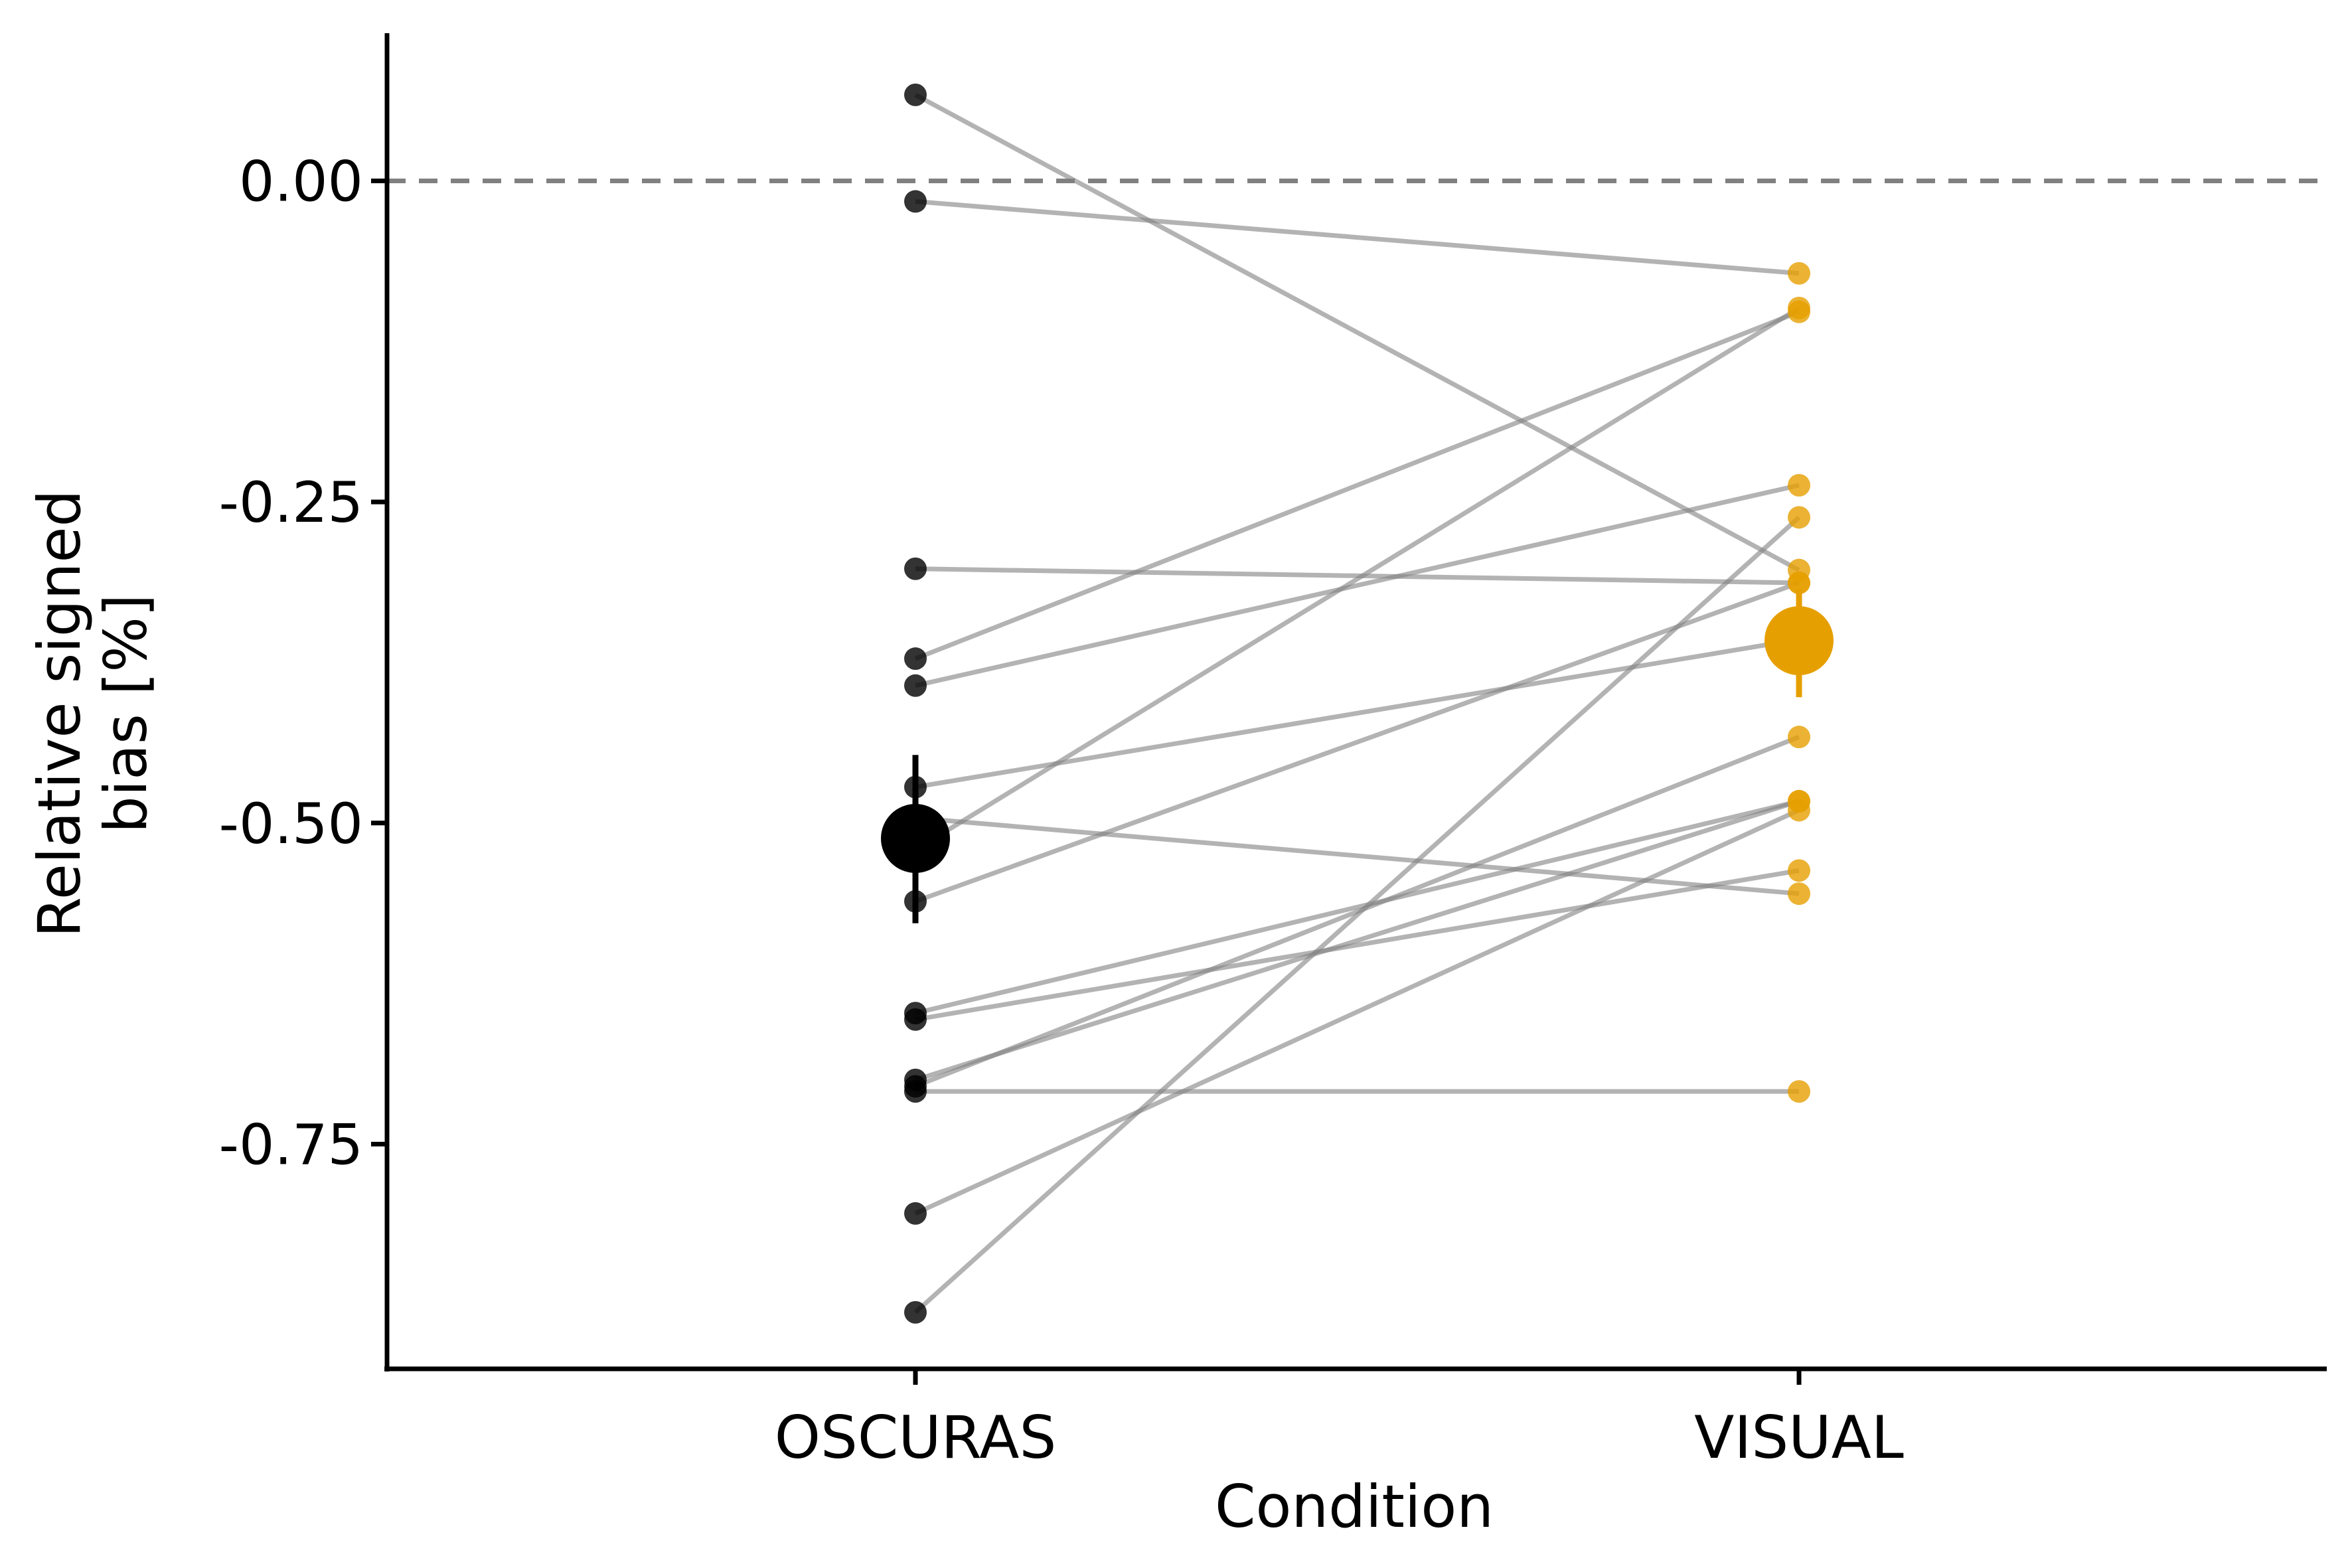 The image size is (2352, 1568). I want to click on x-axis-title: Condition, so click(1354, 1507).